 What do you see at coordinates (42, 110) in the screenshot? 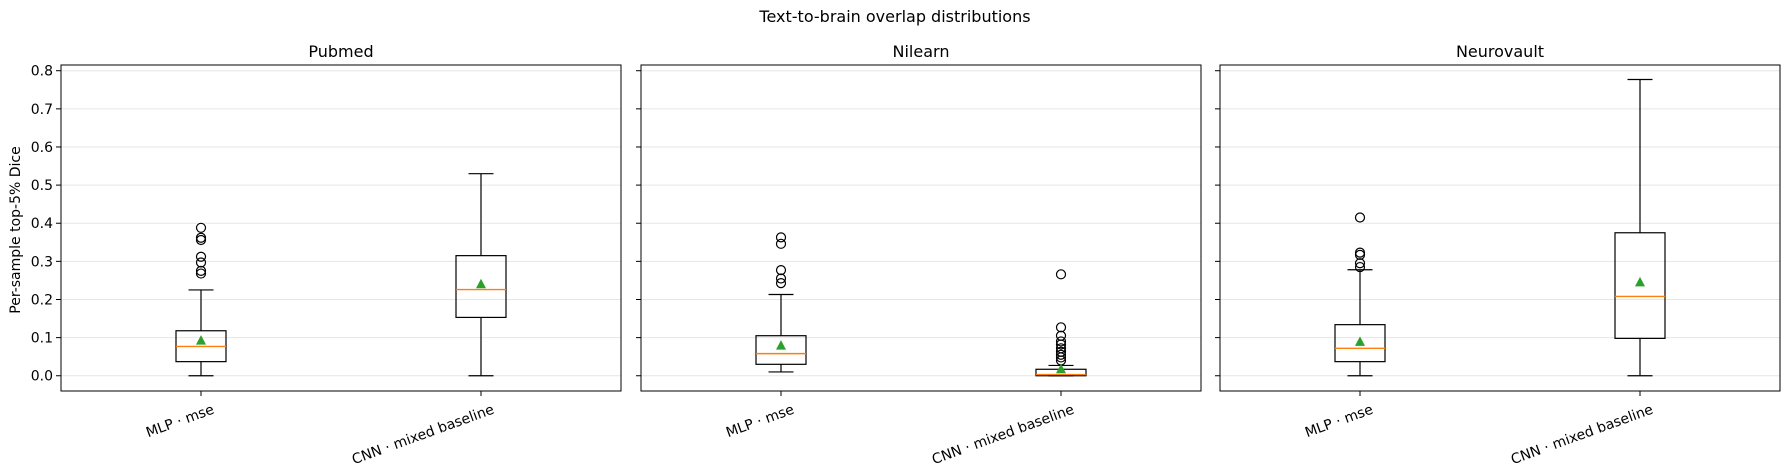
I see `y-tick-label: 0.7` at bounding box center [42, 110].